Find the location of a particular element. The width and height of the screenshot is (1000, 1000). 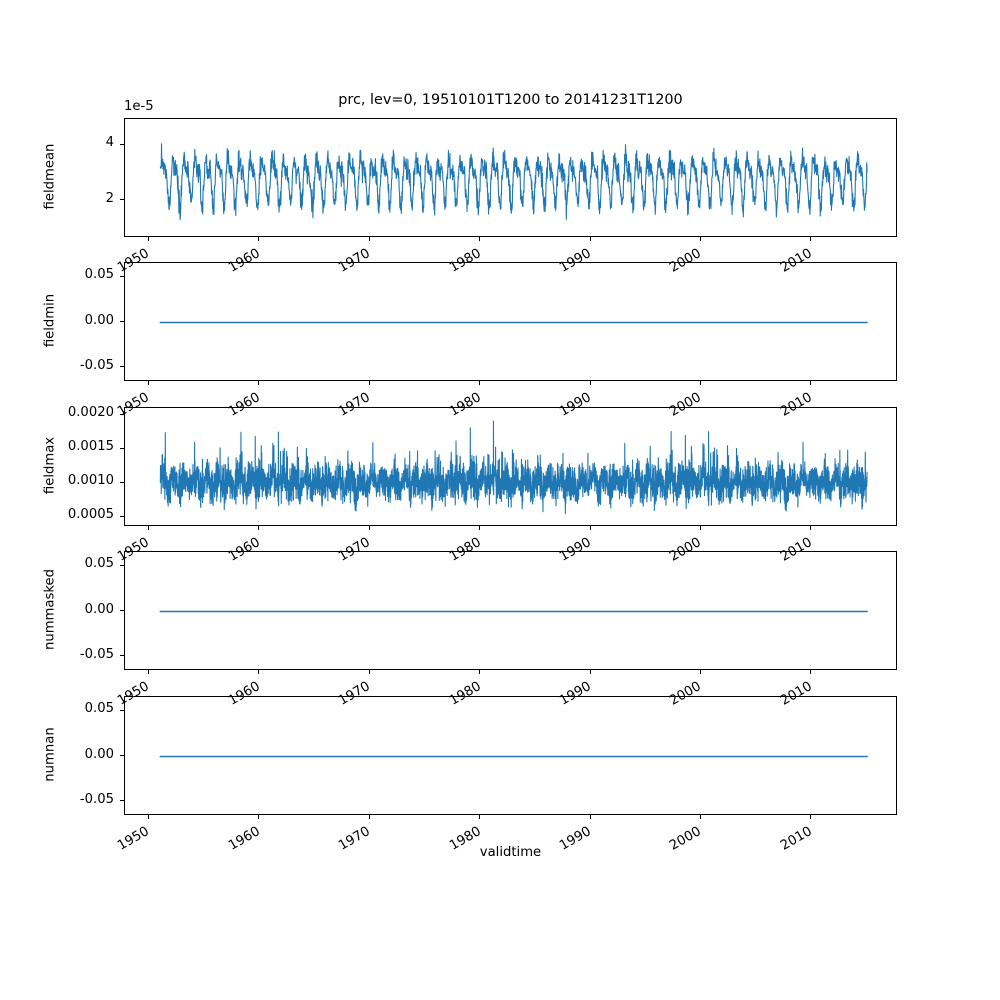

y-axis-label-fieldmean: fieldmean is located at coordinates (50, 176).